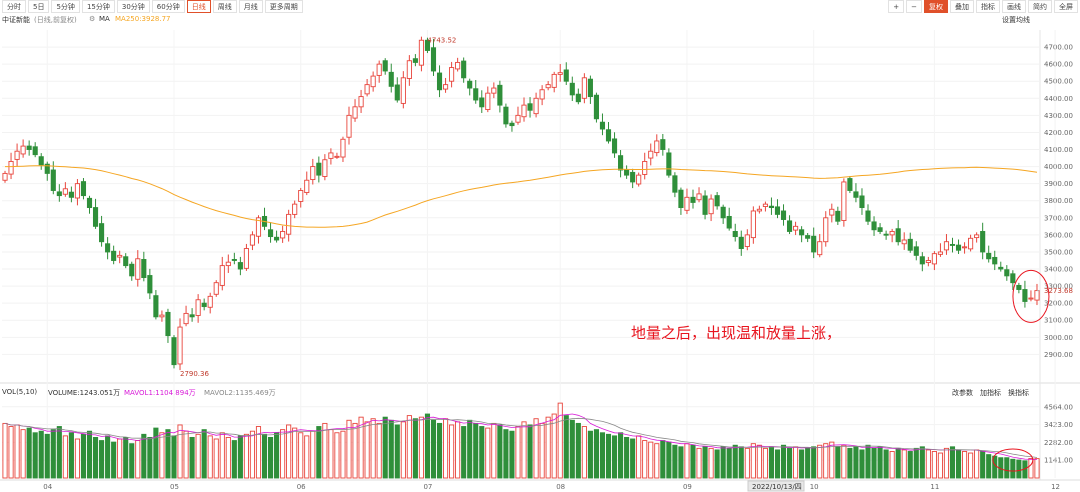  What do you see at coordinates (1018, 393) in the screenshot?
I see `change-indicator-link: 换指标` at bounding box center [1018, 393].